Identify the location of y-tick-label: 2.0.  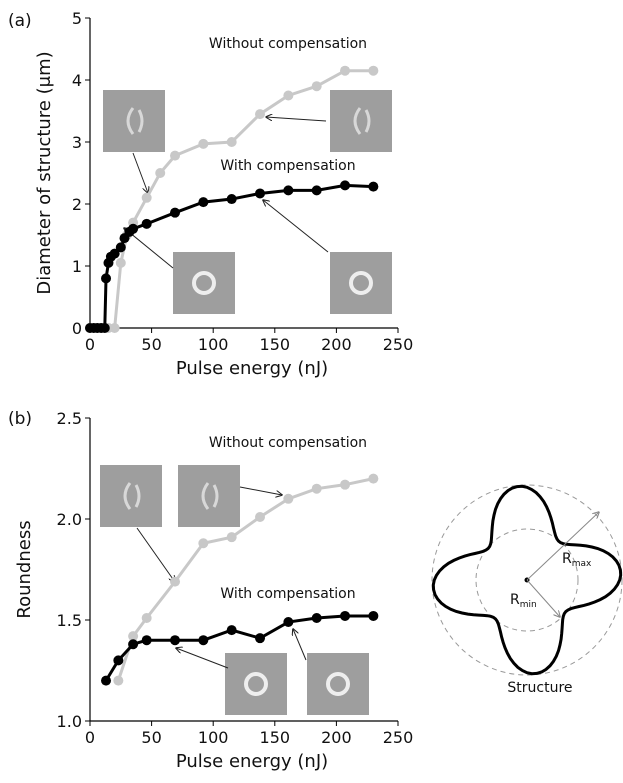
(69, 519).